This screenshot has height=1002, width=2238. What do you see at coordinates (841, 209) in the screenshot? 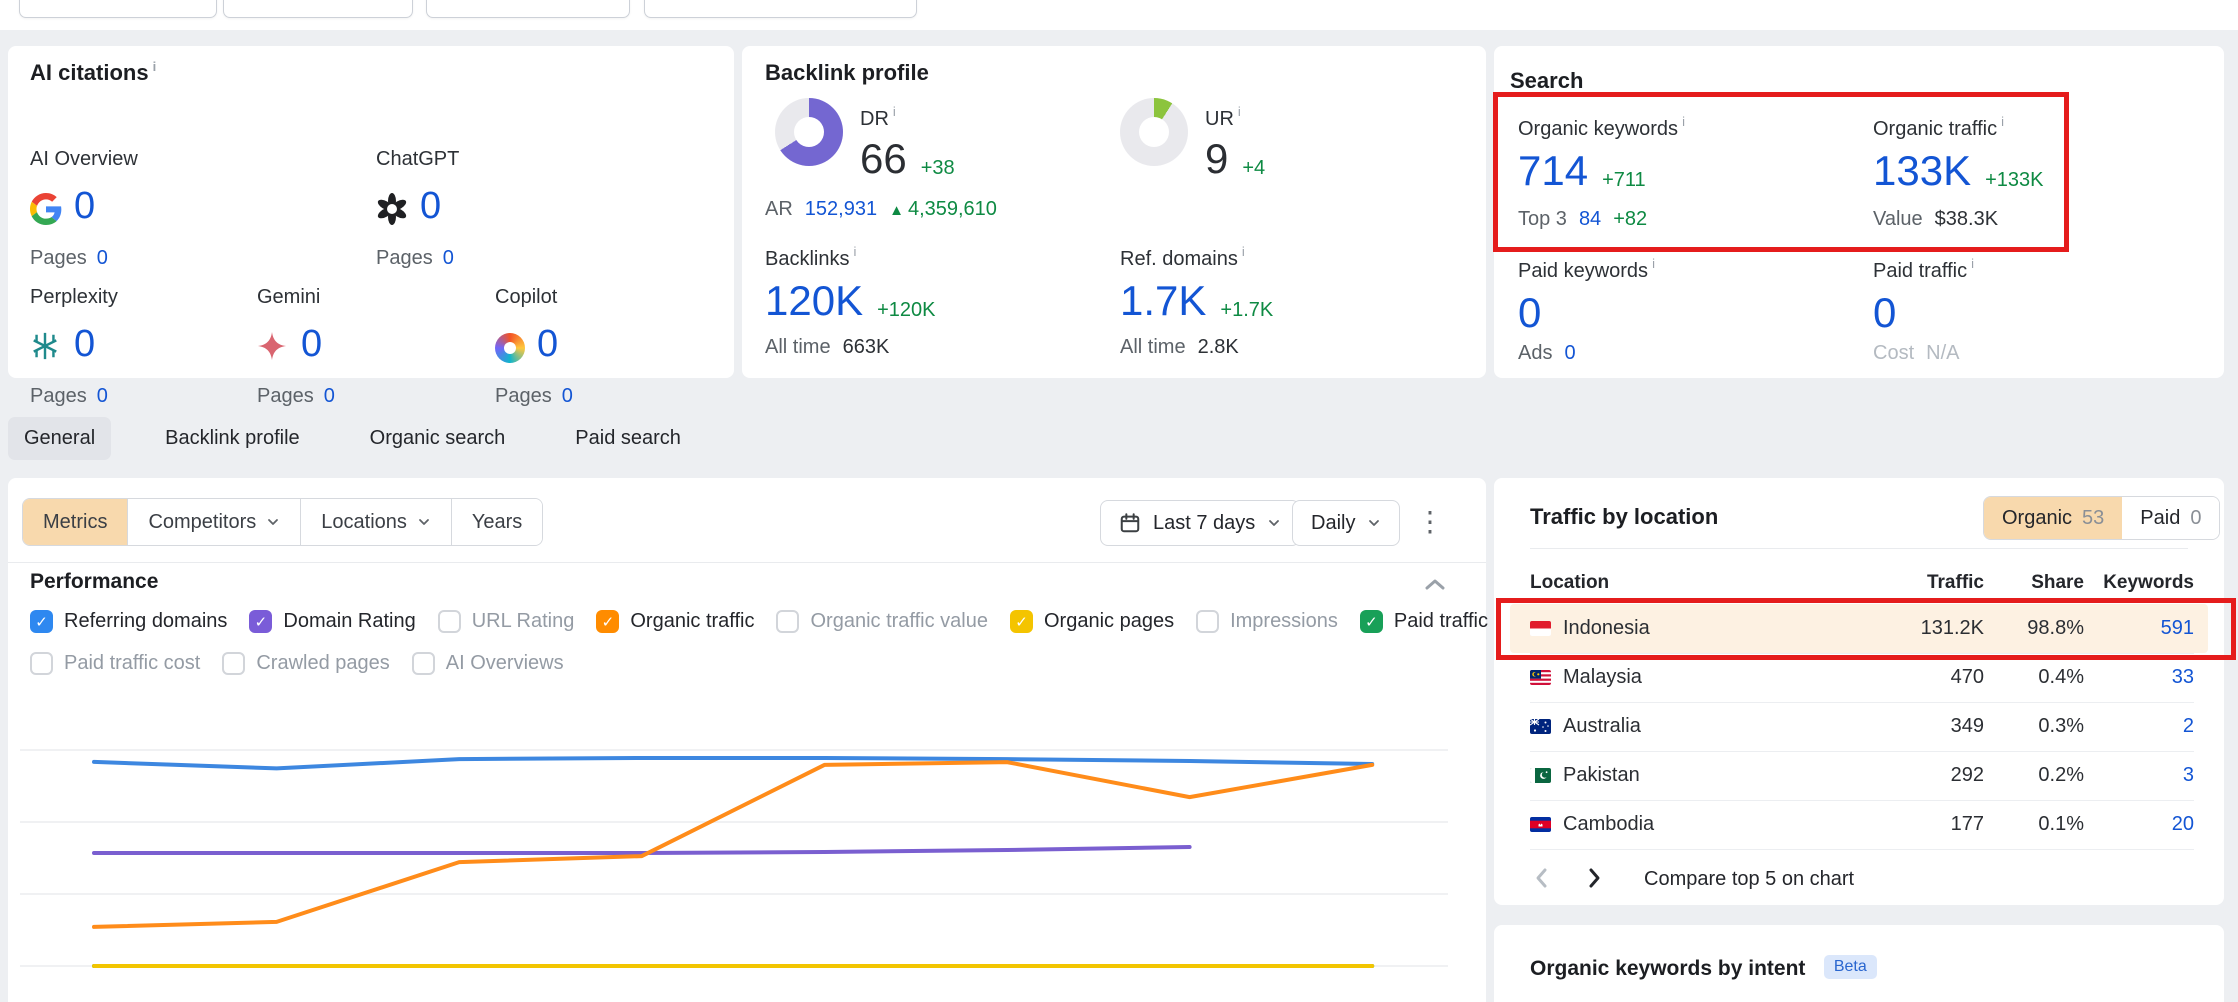
I see `ar-value: 152,931` at bounding box center [841, 209].